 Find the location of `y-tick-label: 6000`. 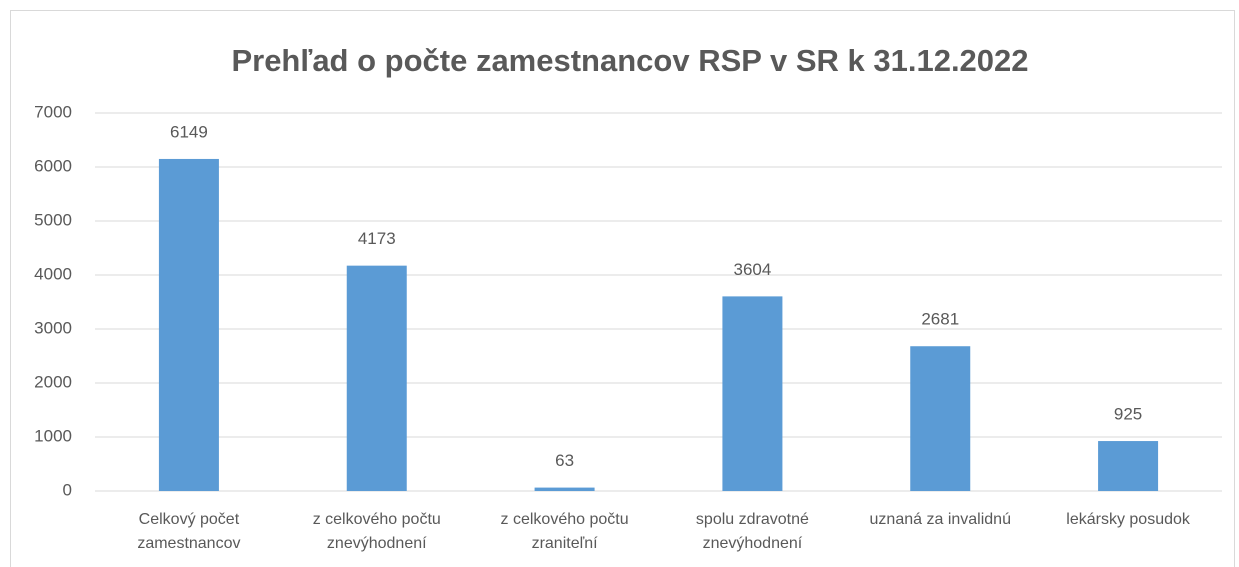

y-tick-label: 6000 is located at coordinates (53, 165).